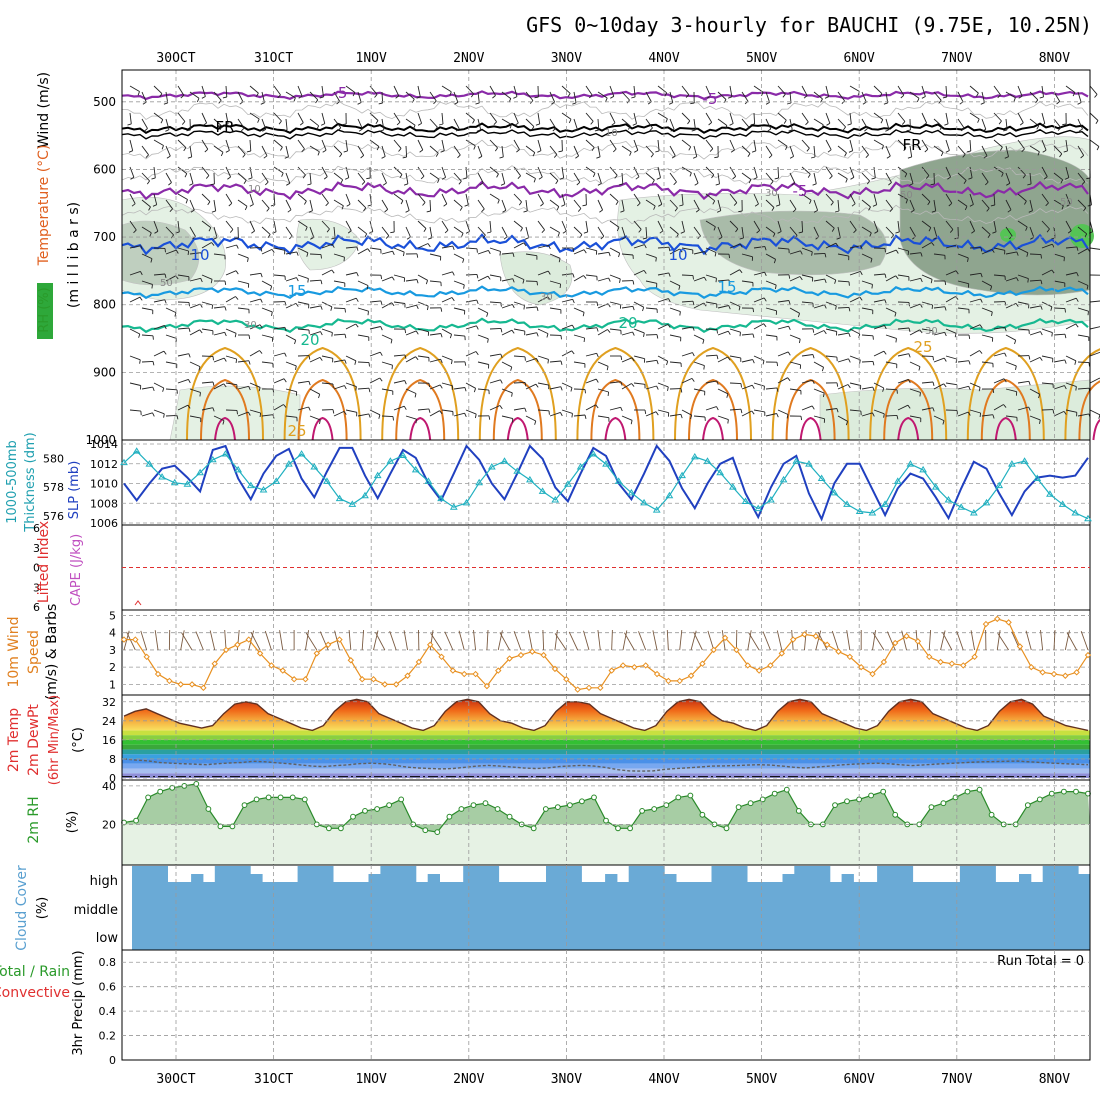  What do you see at coordinates (112, 1060) in the screenshot?
I see `precip-tick: 0` at bounding box center [112, 1060].